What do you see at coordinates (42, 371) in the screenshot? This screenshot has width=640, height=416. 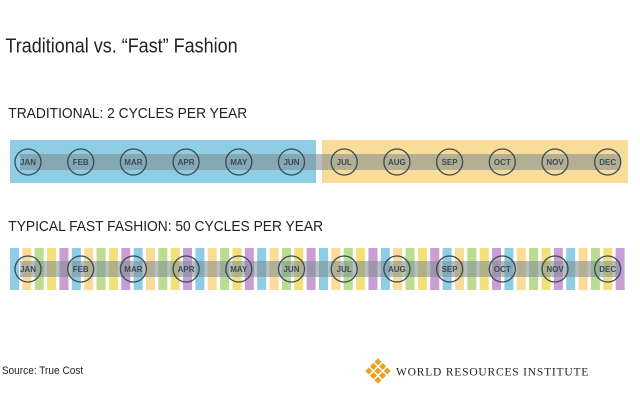 I see `source: Source: True Cost` at bounding box center [42, 371].